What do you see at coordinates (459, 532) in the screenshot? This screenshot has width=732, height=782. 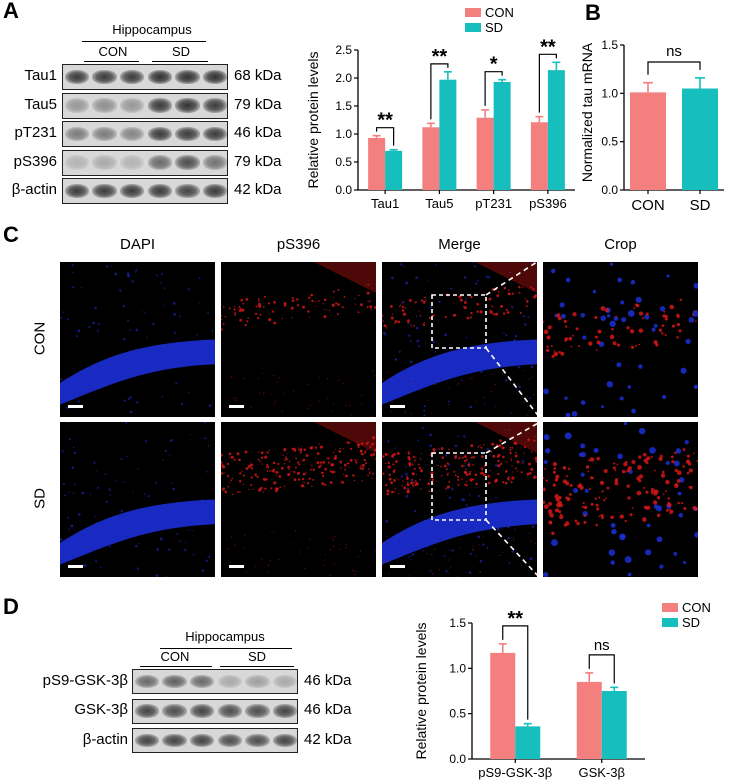 I see `cell-layer-band` at bounding box center [459, 532].